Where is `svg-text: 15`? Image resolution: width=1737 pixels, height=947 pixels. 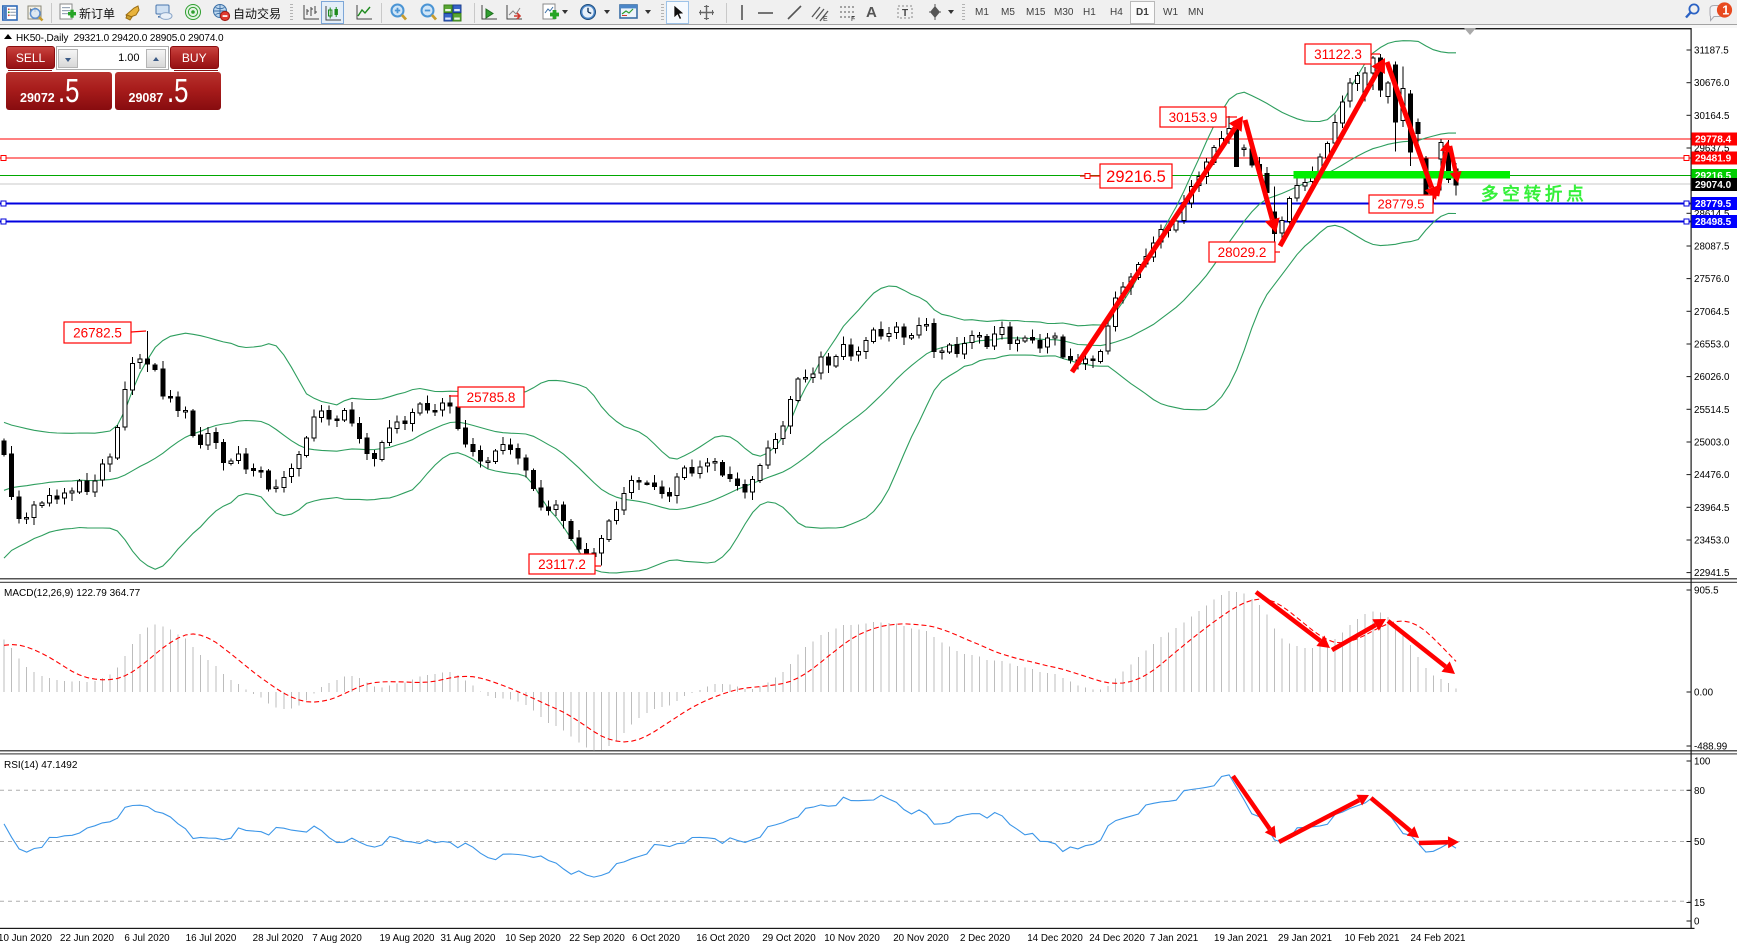 svg-text: 15 is located at coordinates (1699, 903).